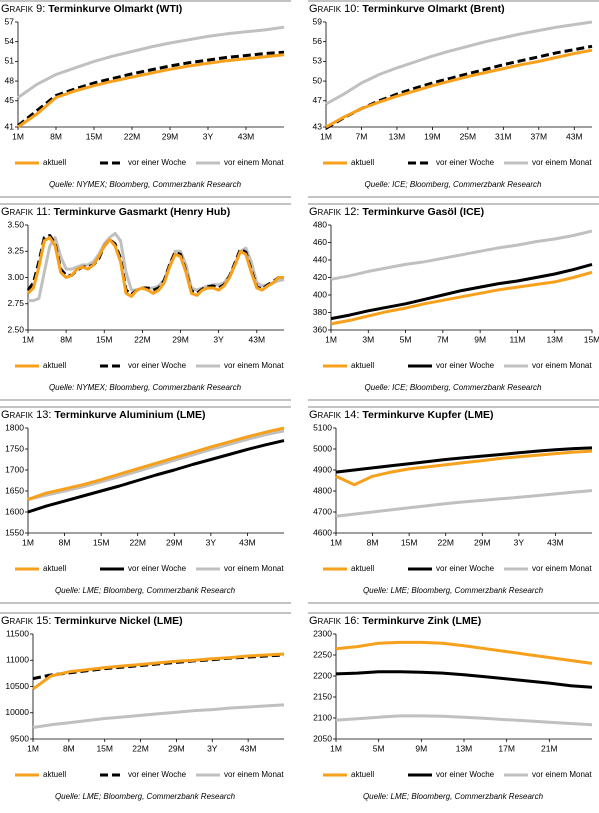  What do you see at coordinates (17, 686) in the screenshot?
I see `y-tick-label: 10500` at bounding box center [17, 686].